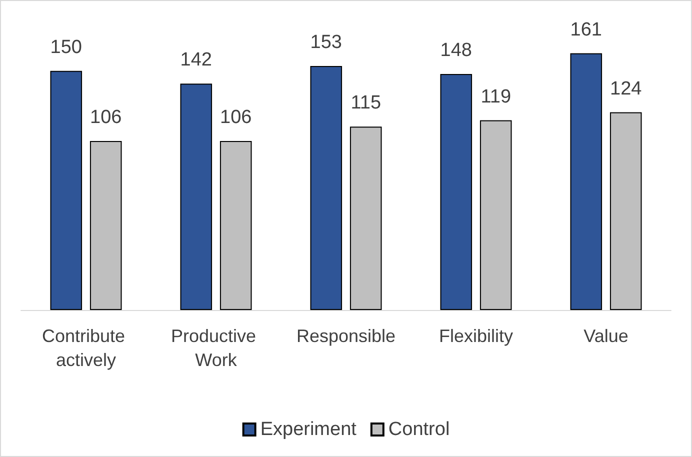 The image size is (692, 457). I want to click on x-tick-label: Contribute actively, so click(86, 348).